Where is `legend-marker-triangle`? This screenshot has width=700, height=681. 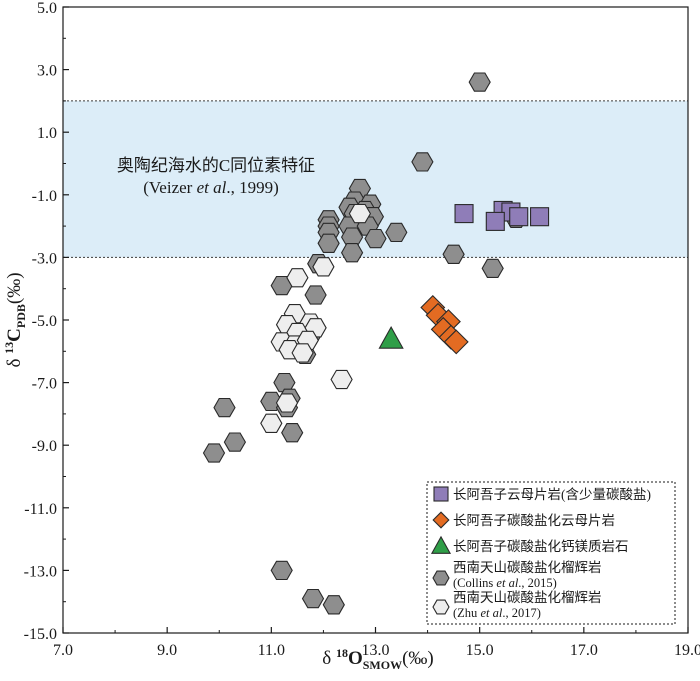 legend-marker-triangle is located at coordinates (441, 544).